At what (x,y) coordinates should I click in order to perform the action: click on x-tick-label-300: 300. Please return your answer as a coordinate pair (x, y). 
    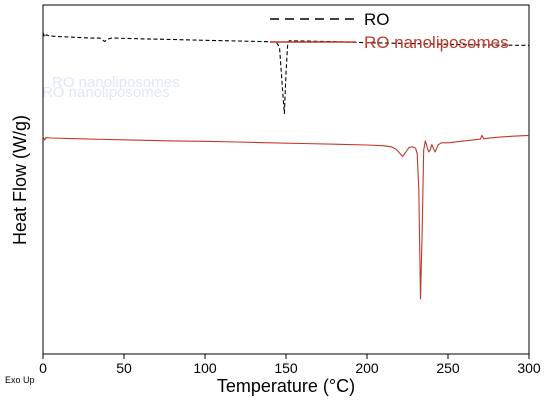
    Looking at the image, I should click on (529, 368).